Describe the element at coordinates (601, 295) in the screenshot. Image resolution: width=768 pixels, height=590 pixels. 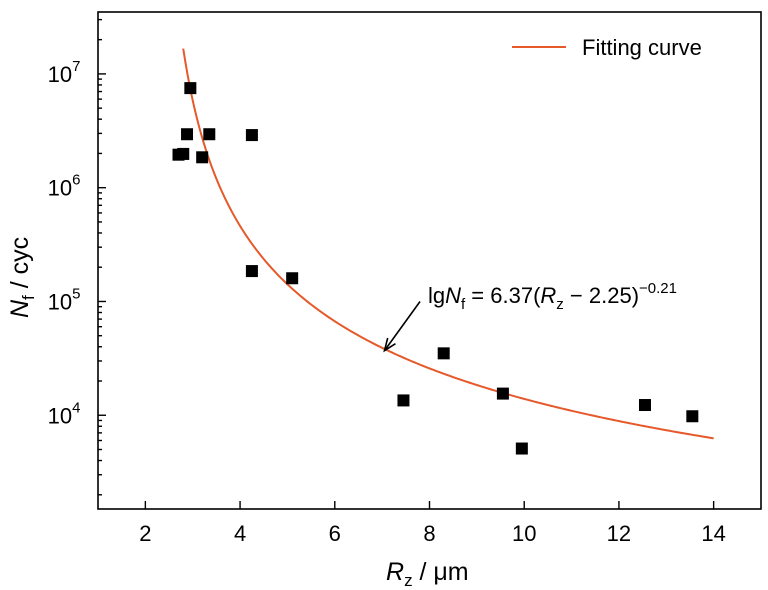
I see `eq-tail: − 2.25)` at that location.